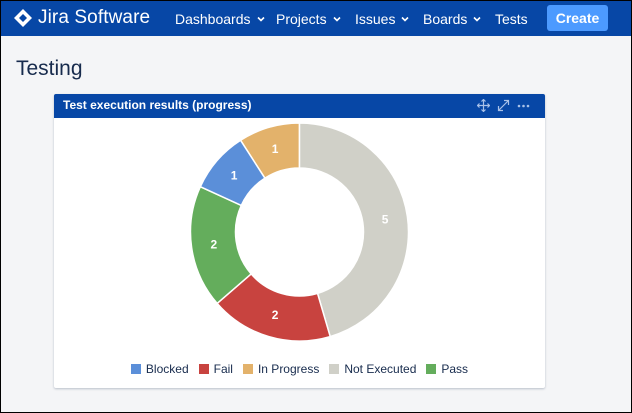  I want to click on legend-label: In Progress, so click(288, 369).